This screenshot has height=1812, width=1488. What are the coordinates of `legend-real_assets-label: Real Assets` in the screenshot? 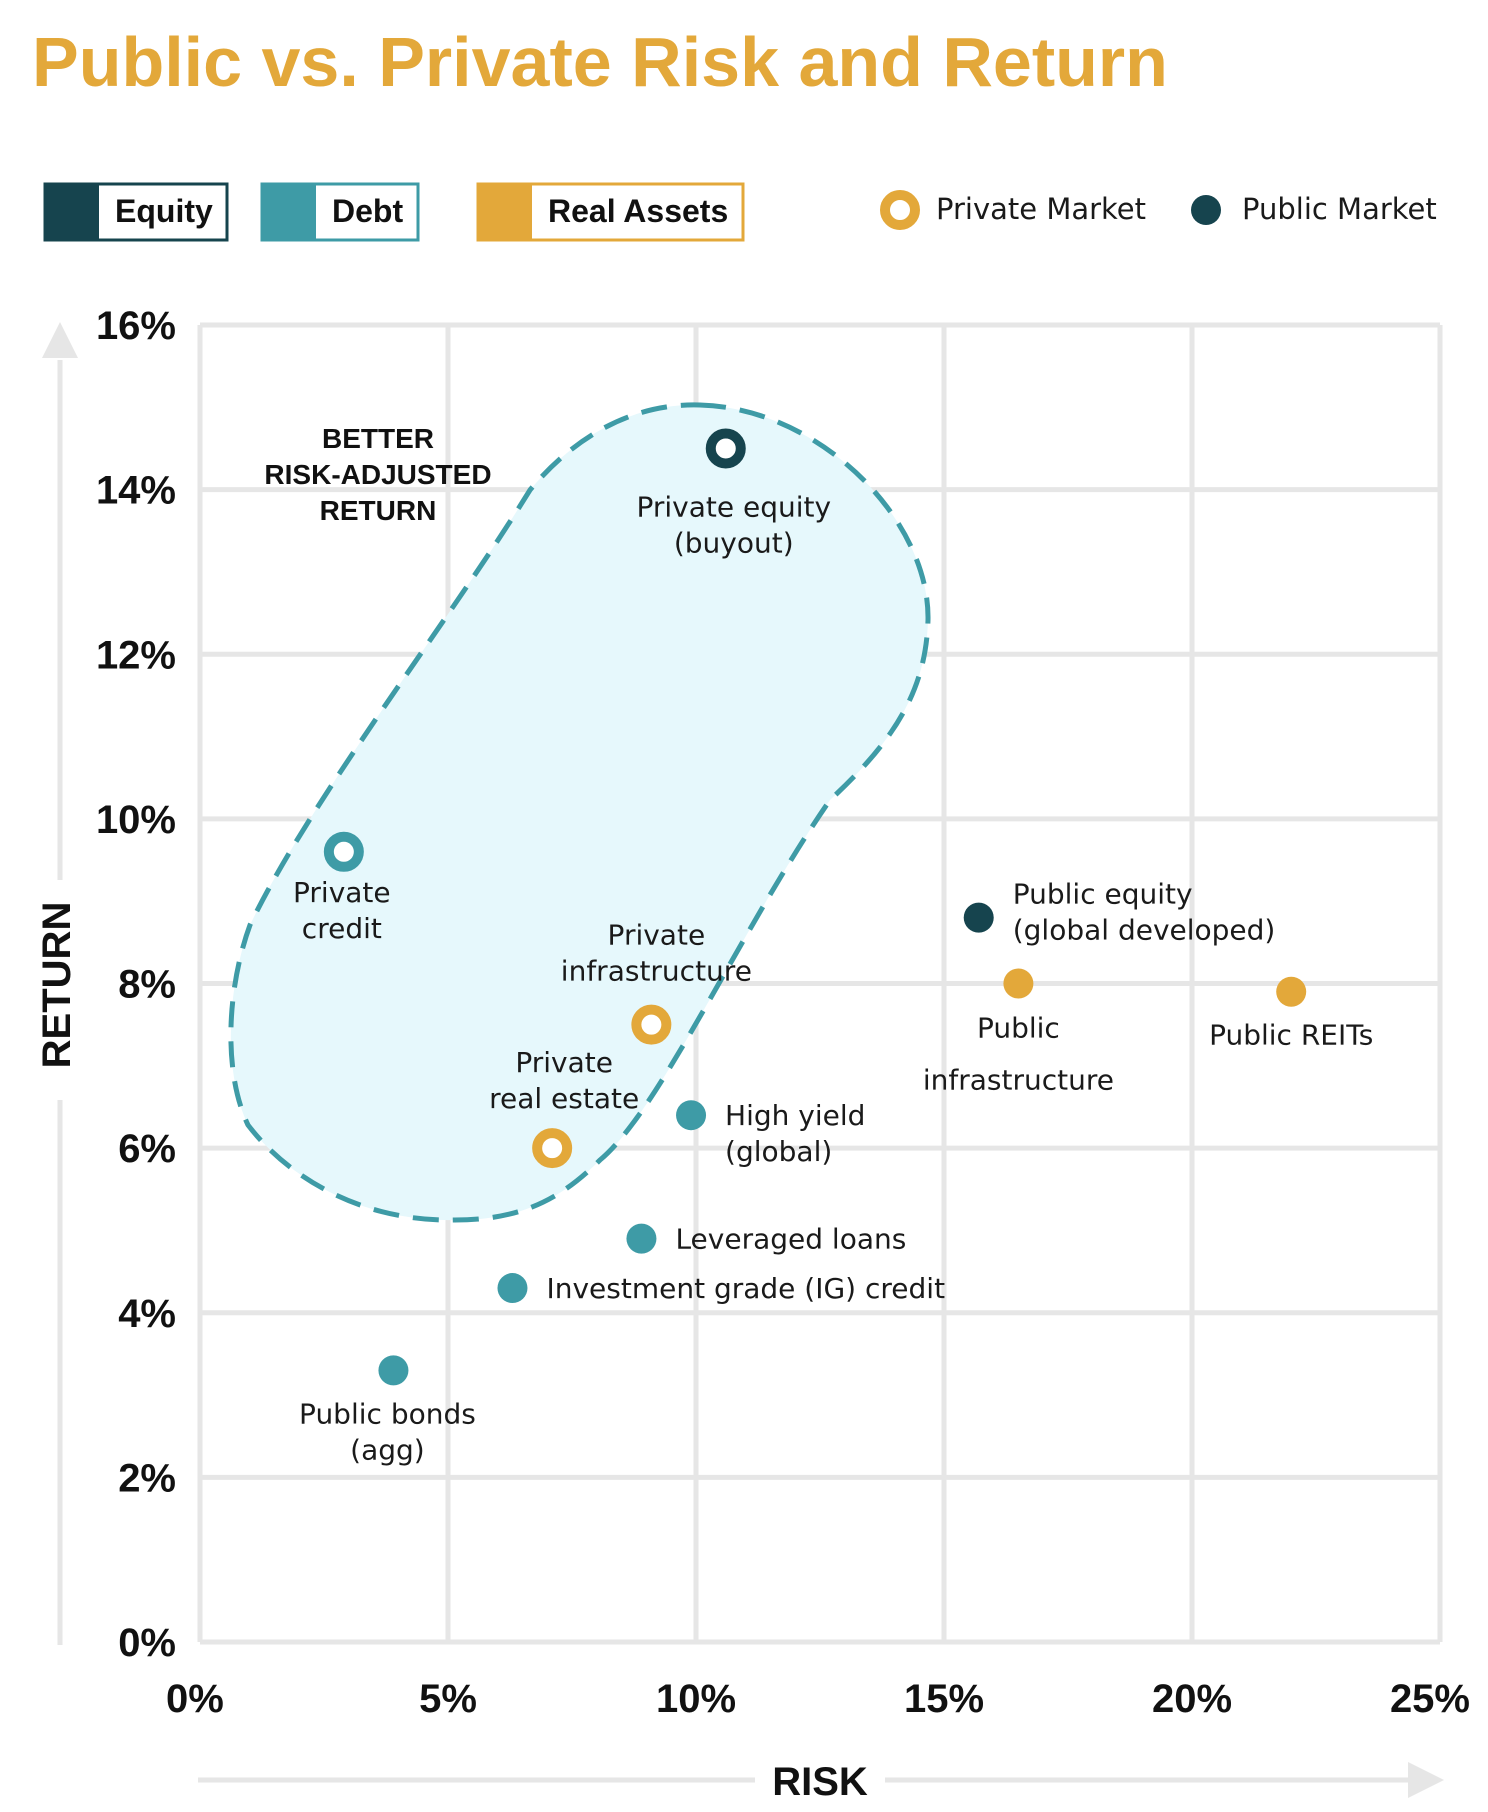 It's located at (638, 211).